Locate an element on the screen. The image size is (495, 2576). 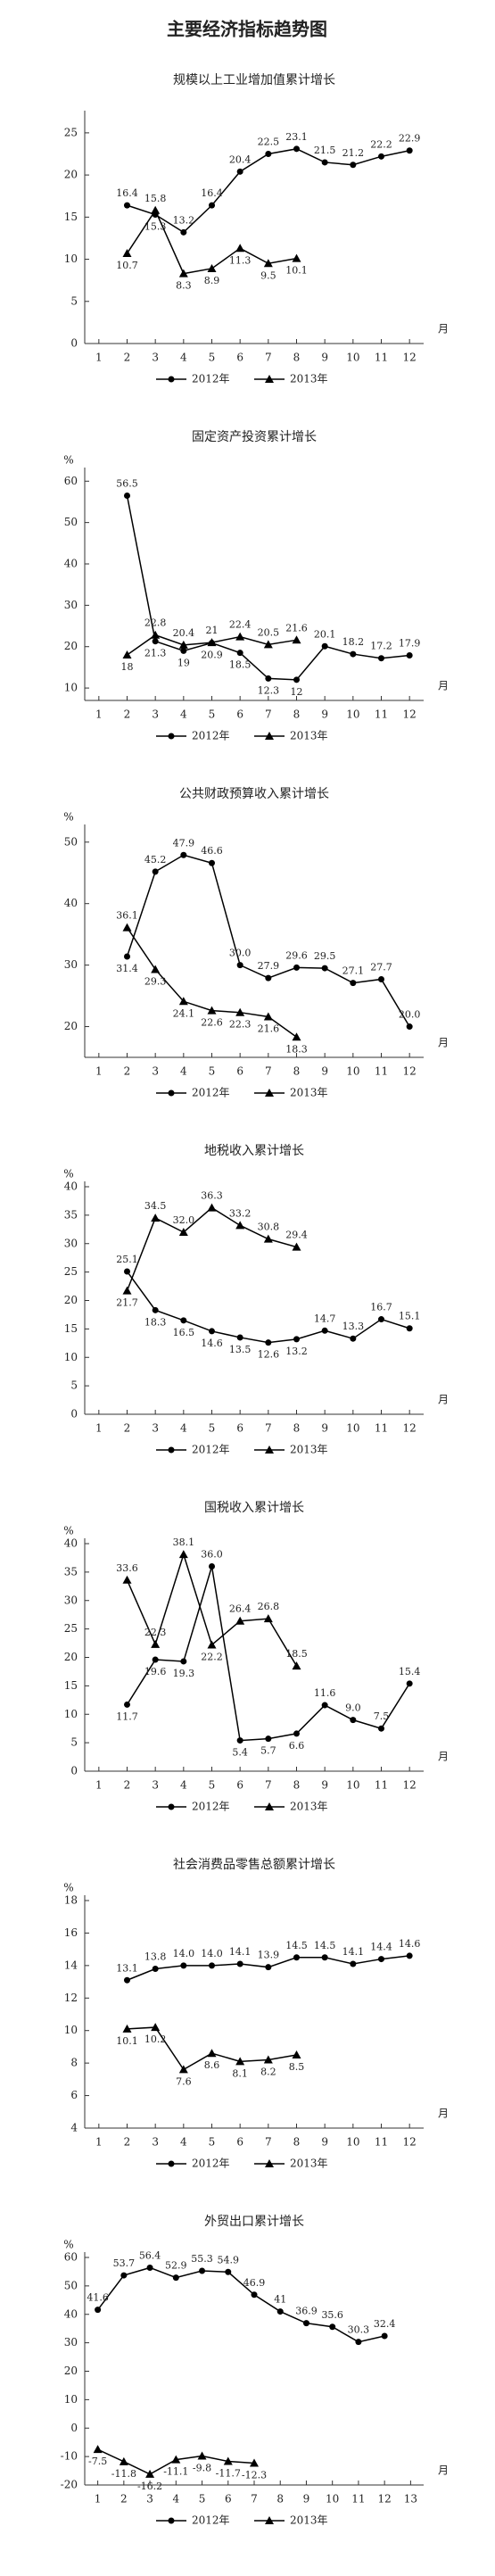
y-tick-label: 40 is located at coordinates (71, 2313).